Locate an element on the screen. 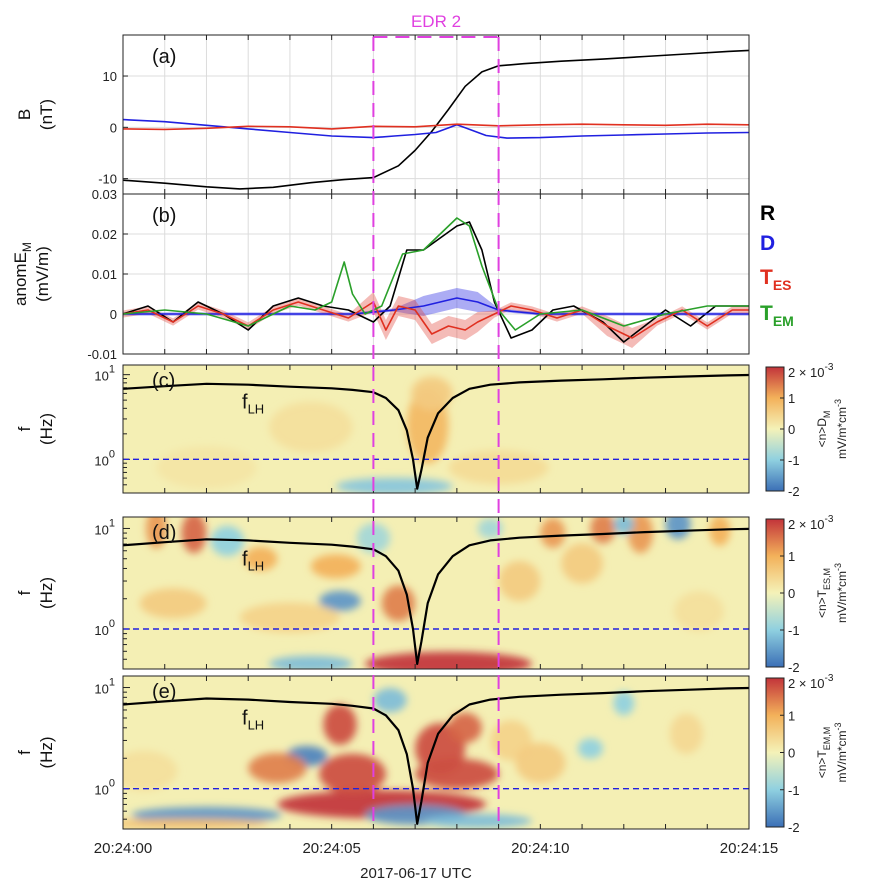 The height and width of the screenshot is (891, 880). spectrogram-d-image is located at coordinates (435, 593).